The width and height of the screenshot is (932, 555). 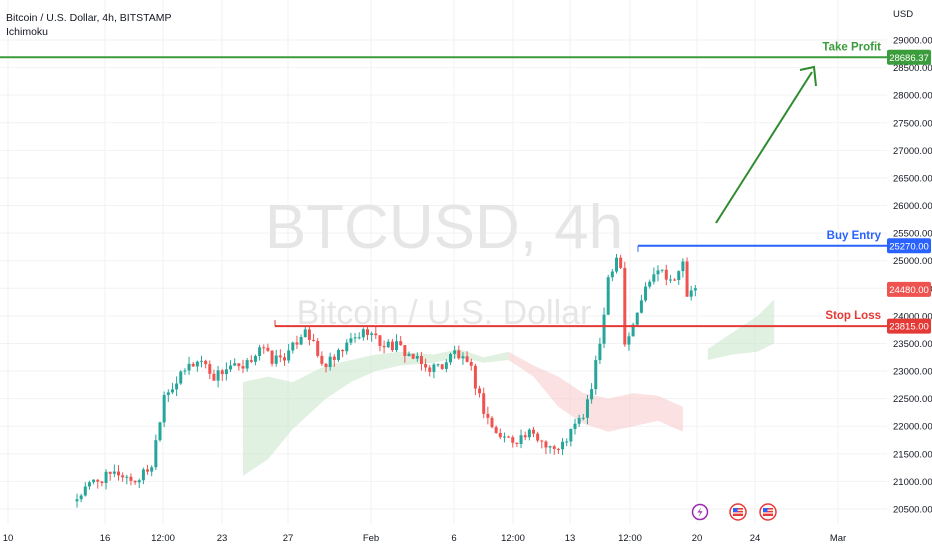 What do you see at coordinates (595, 391) in the screenshot?
I see `cloud-bearish` at bounding box center [595, 391].